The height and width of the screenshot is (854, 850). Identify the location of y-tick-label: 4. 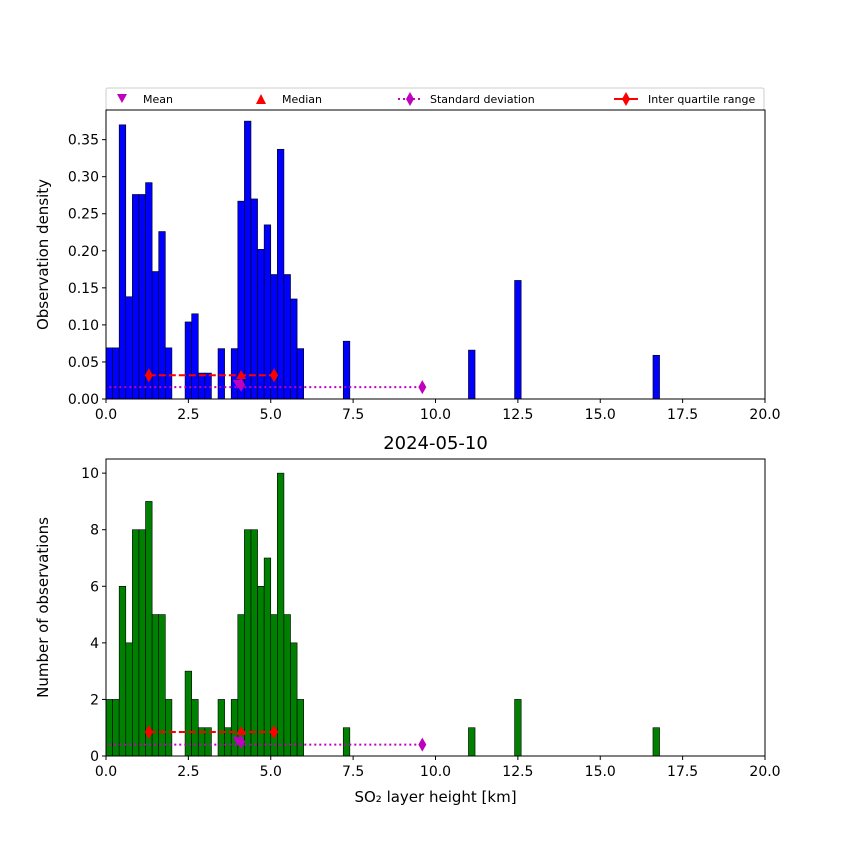
(94, 644).